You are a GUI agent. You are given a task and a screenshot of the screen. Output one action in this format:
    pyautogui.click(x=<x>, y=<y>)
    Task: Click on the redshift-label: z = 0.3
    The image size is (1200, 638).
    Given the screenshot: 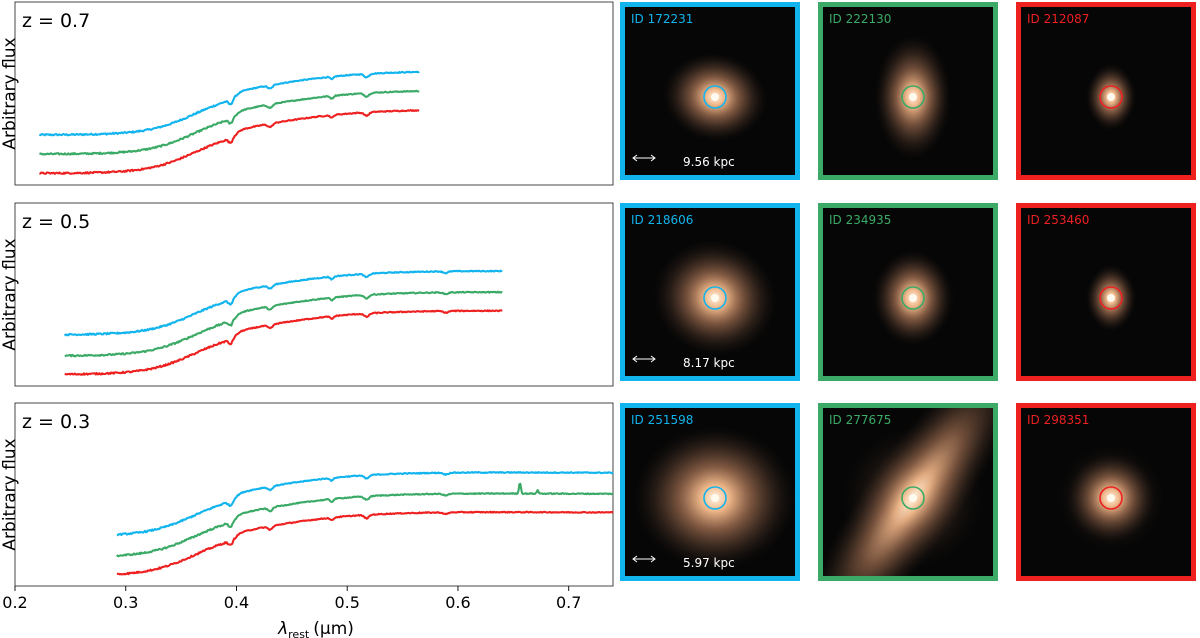 What is the action you would take?
    pyautogui.click(x=56, y=422)
    